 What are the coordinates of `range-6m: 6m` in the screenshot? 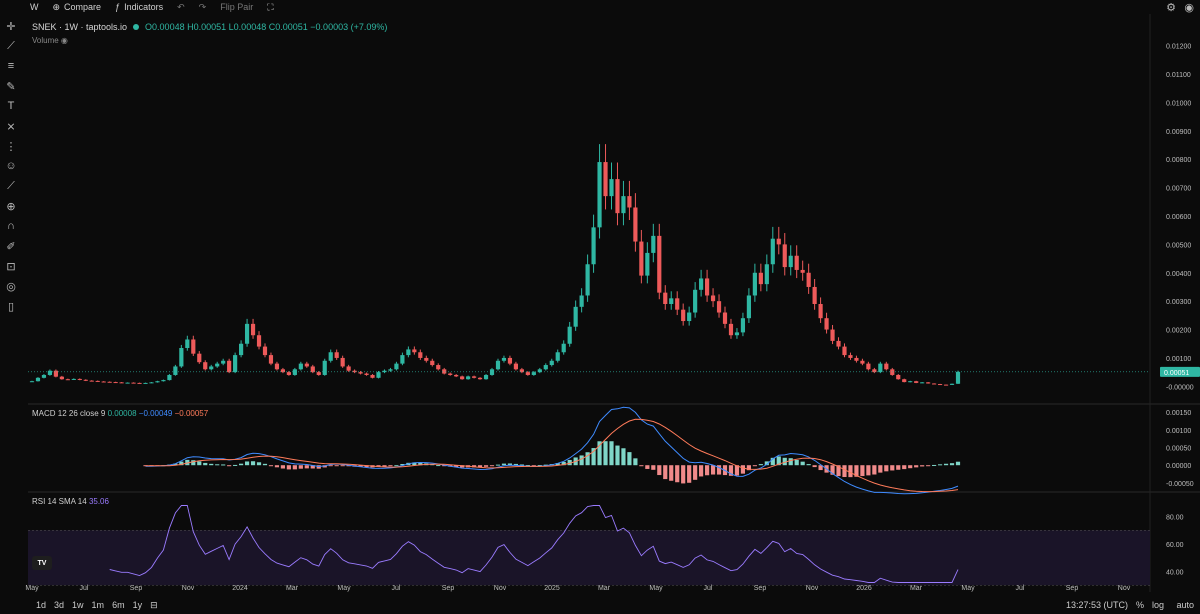 It's located at (118, 605).